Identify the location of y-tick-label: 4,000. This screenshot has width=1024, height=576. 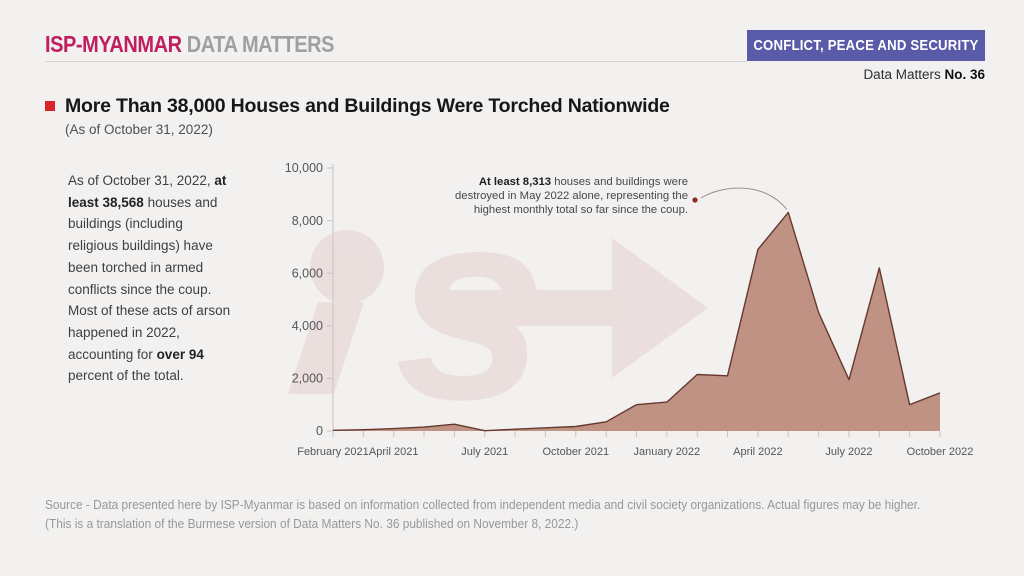
(307, 326).